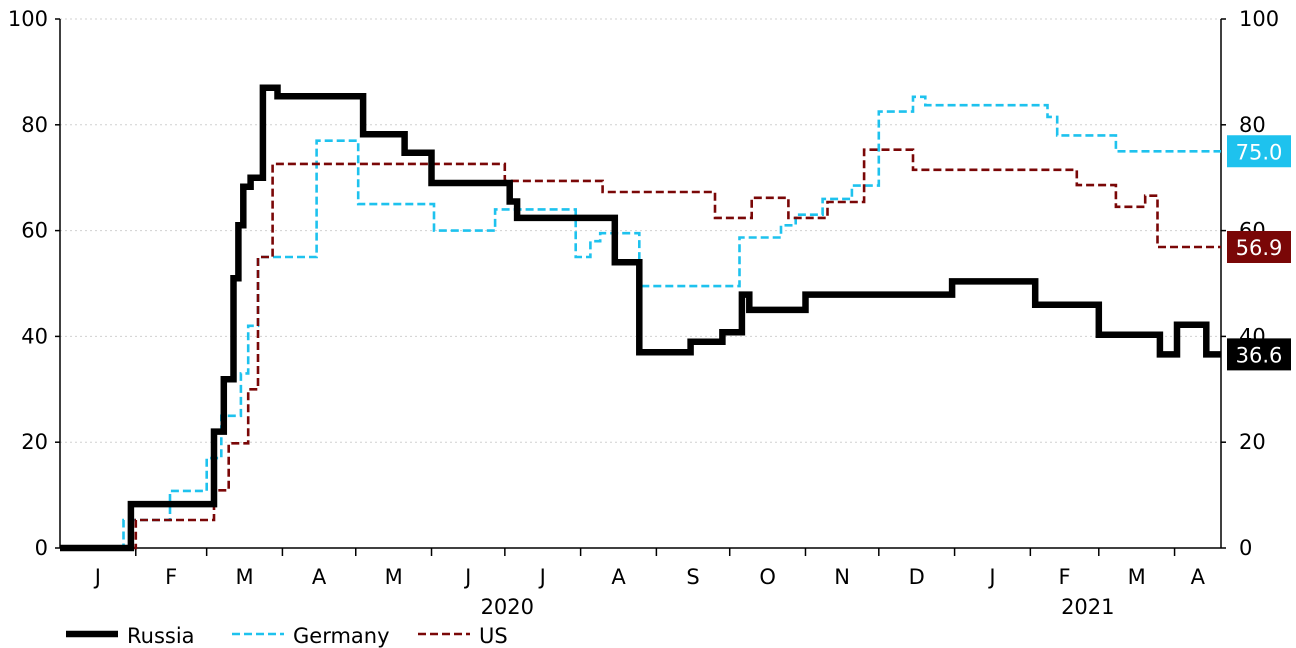  What do you see at coordinates (767, 577) in the screenshot?
I see `month-label: O` at bounding box center [767, 577].